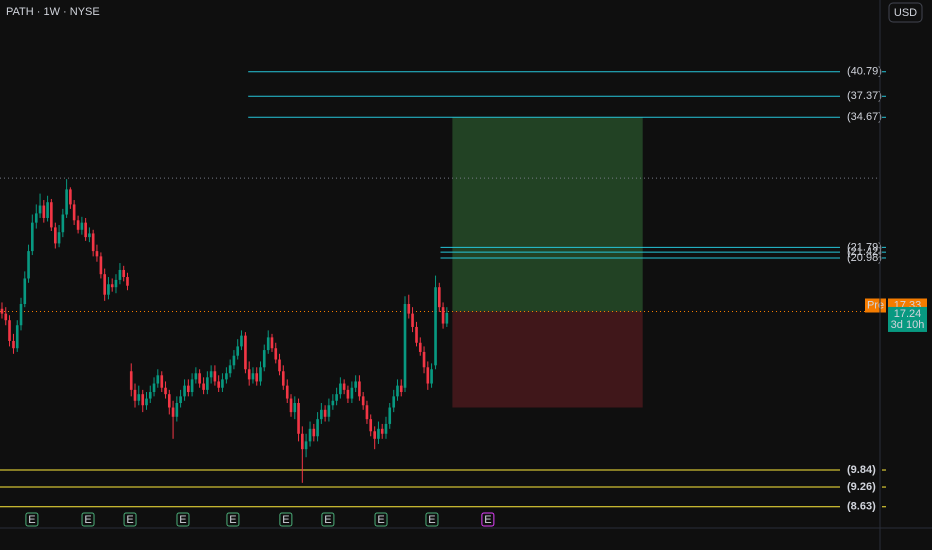 This screenshot has height=550, width=932. I want to click on currency-button, so click(905, 12).